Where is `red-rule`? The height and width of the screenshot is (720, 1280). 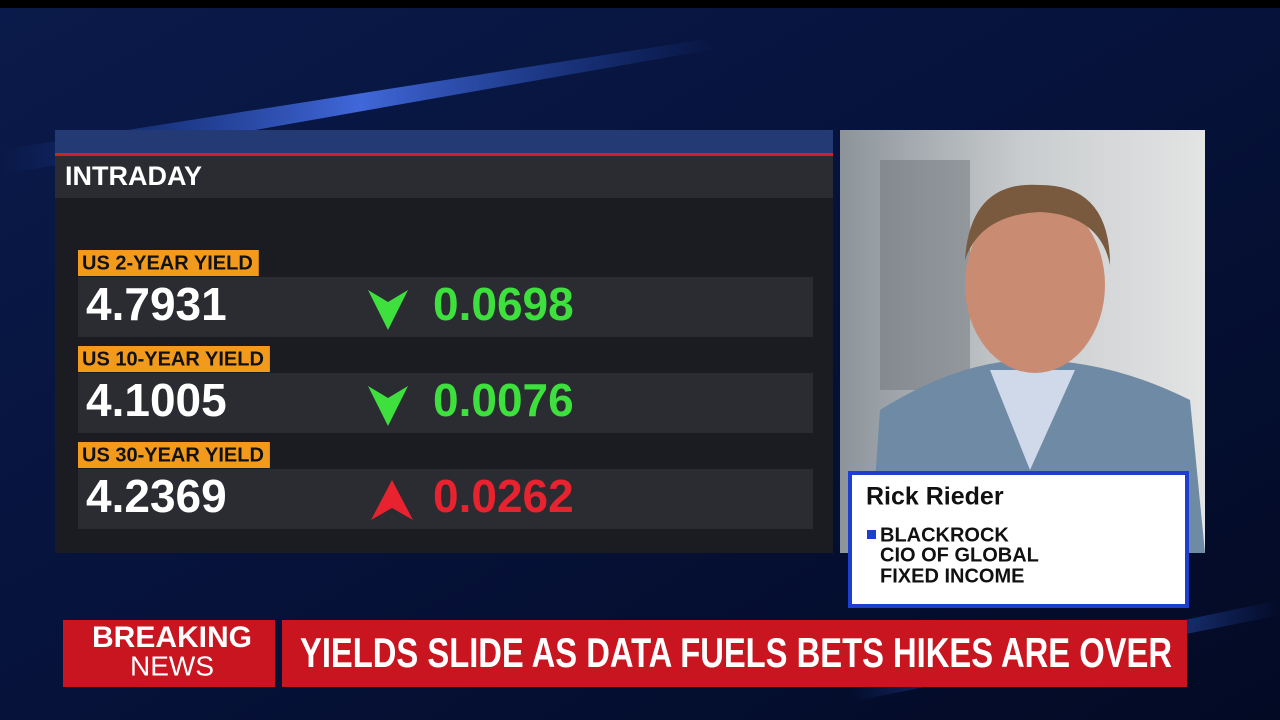
red-rule is located at coordinates (444, 154).